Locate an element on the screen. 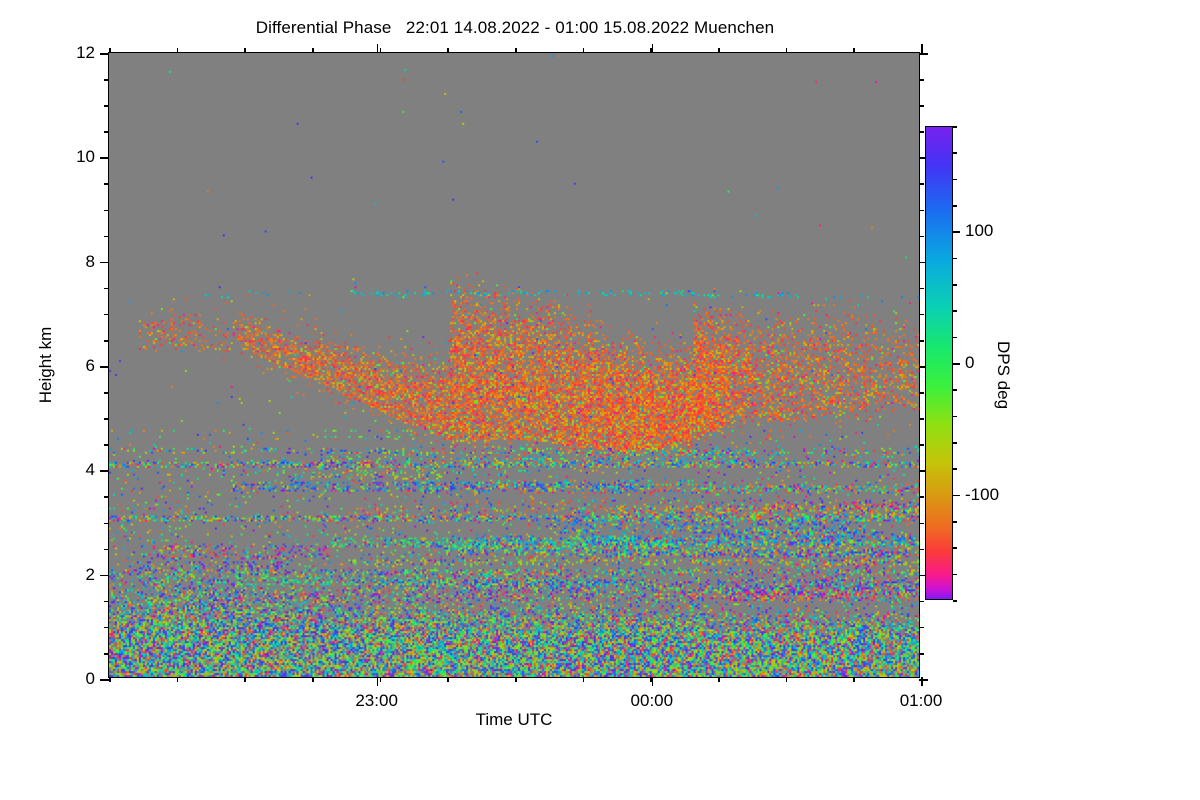  y-axis-tick-label: 6 is located at coordinates (90, 365).